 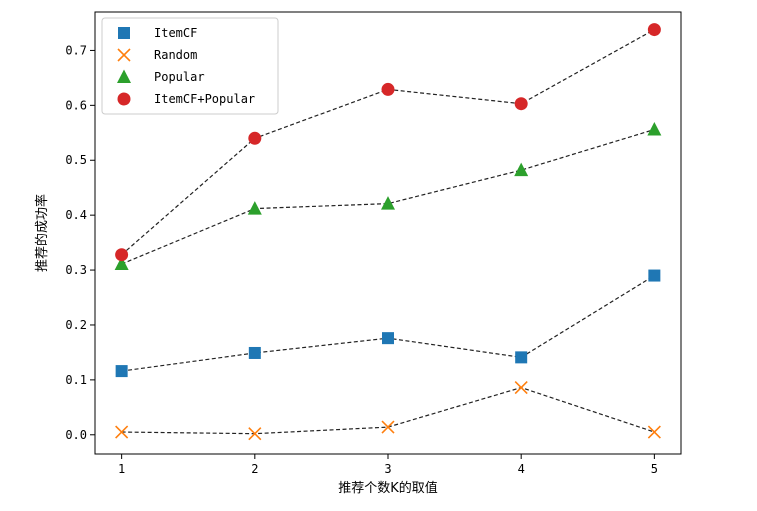 I want to click on legend-box, so click(x=190, y=66).